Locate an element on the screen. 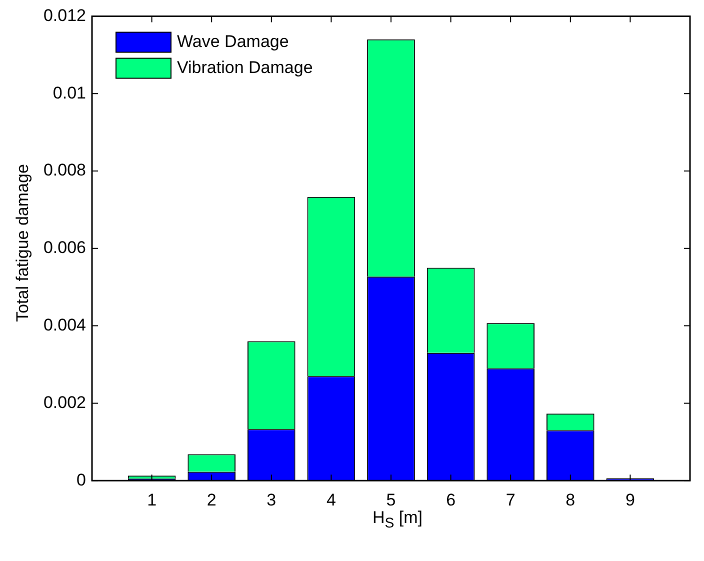 Image resolution: width=704 pixels, height=561 pixels. y-tick-label: 0.002 is located at coordinates (64, 402).